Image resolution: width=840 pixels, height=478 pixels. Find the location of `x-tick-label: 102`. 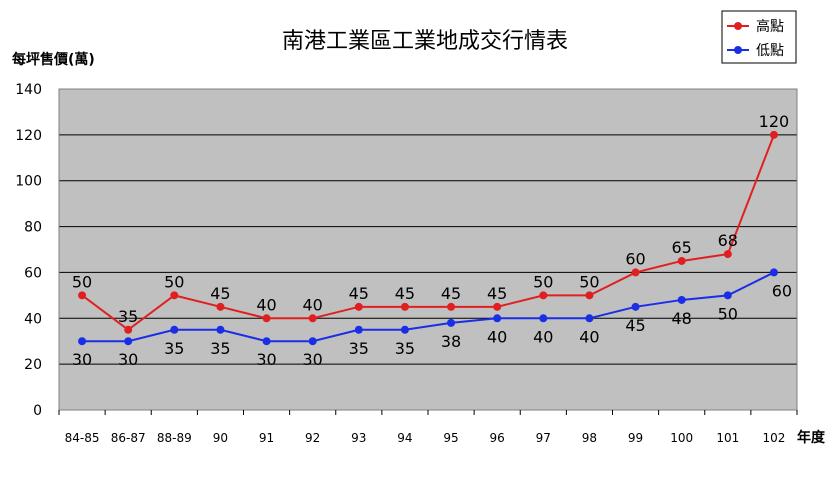

x-tick-label: 102 is located at coordinates (773, 438).